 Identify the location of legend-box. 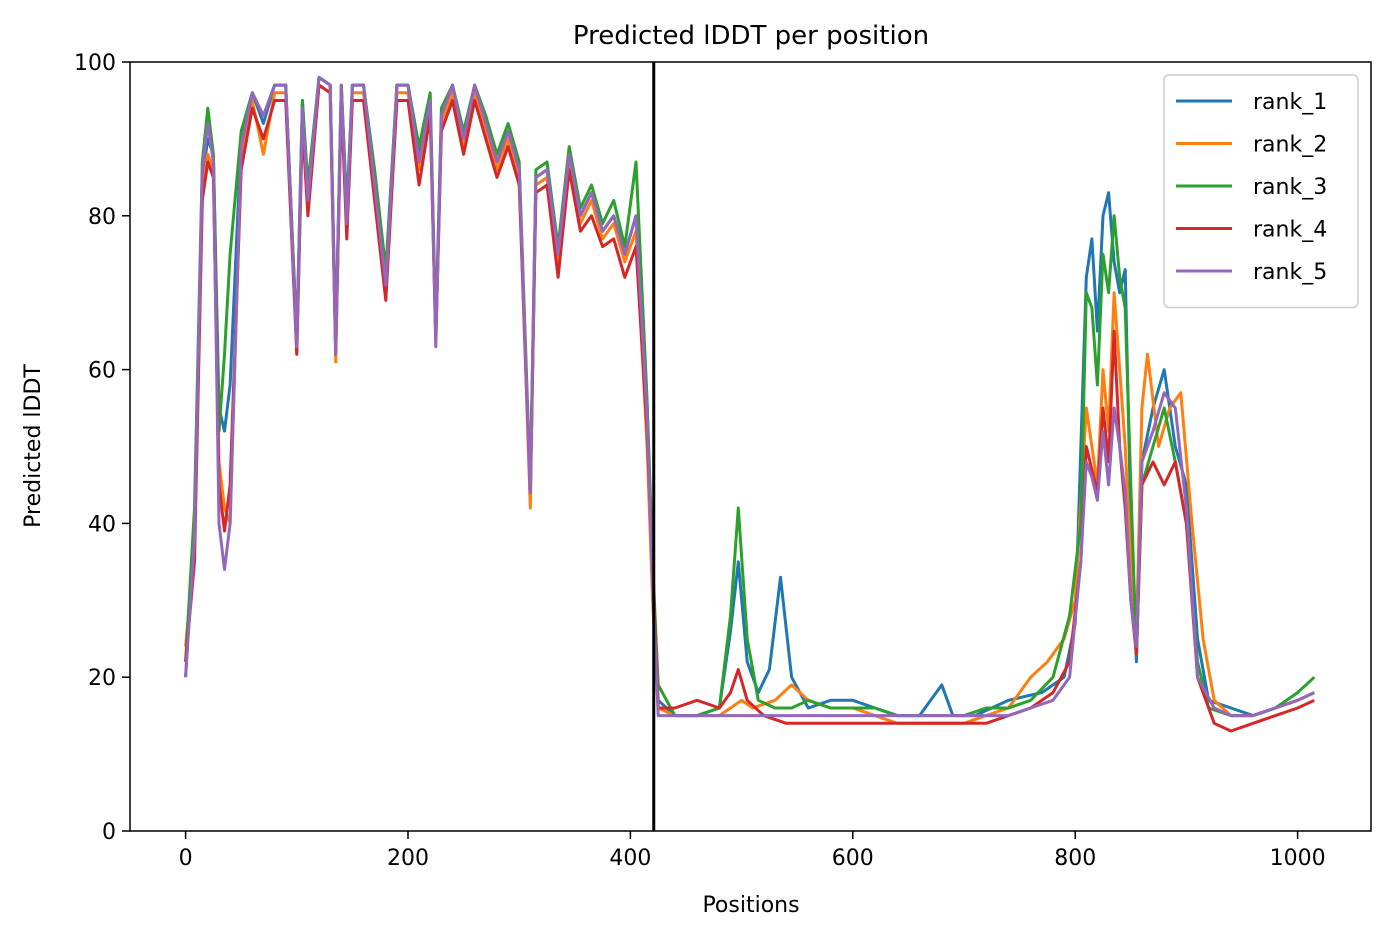
(1261, 191).